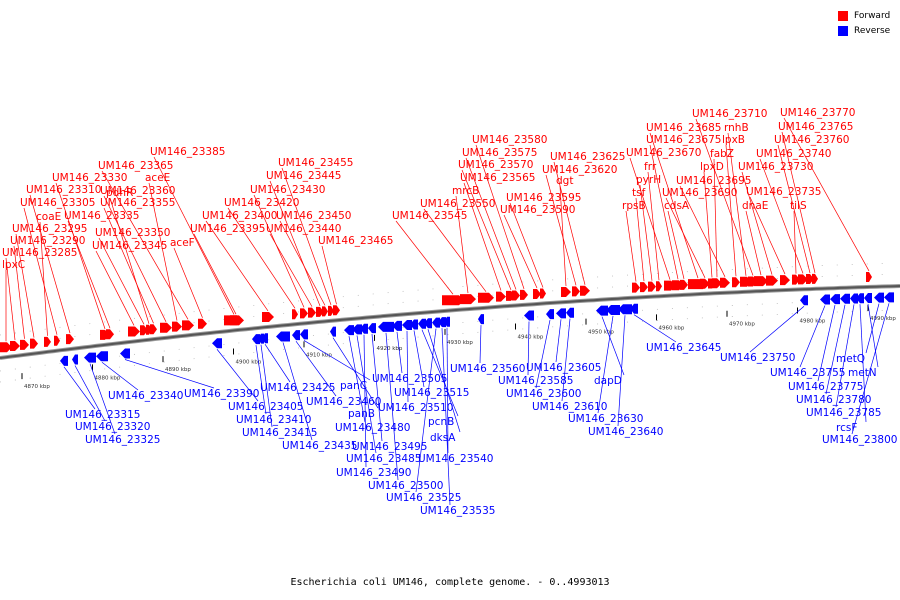 This screenshot has height=600, width=900. I want to click on reverse-gene-label: UM146_23405, so click(265, 407).